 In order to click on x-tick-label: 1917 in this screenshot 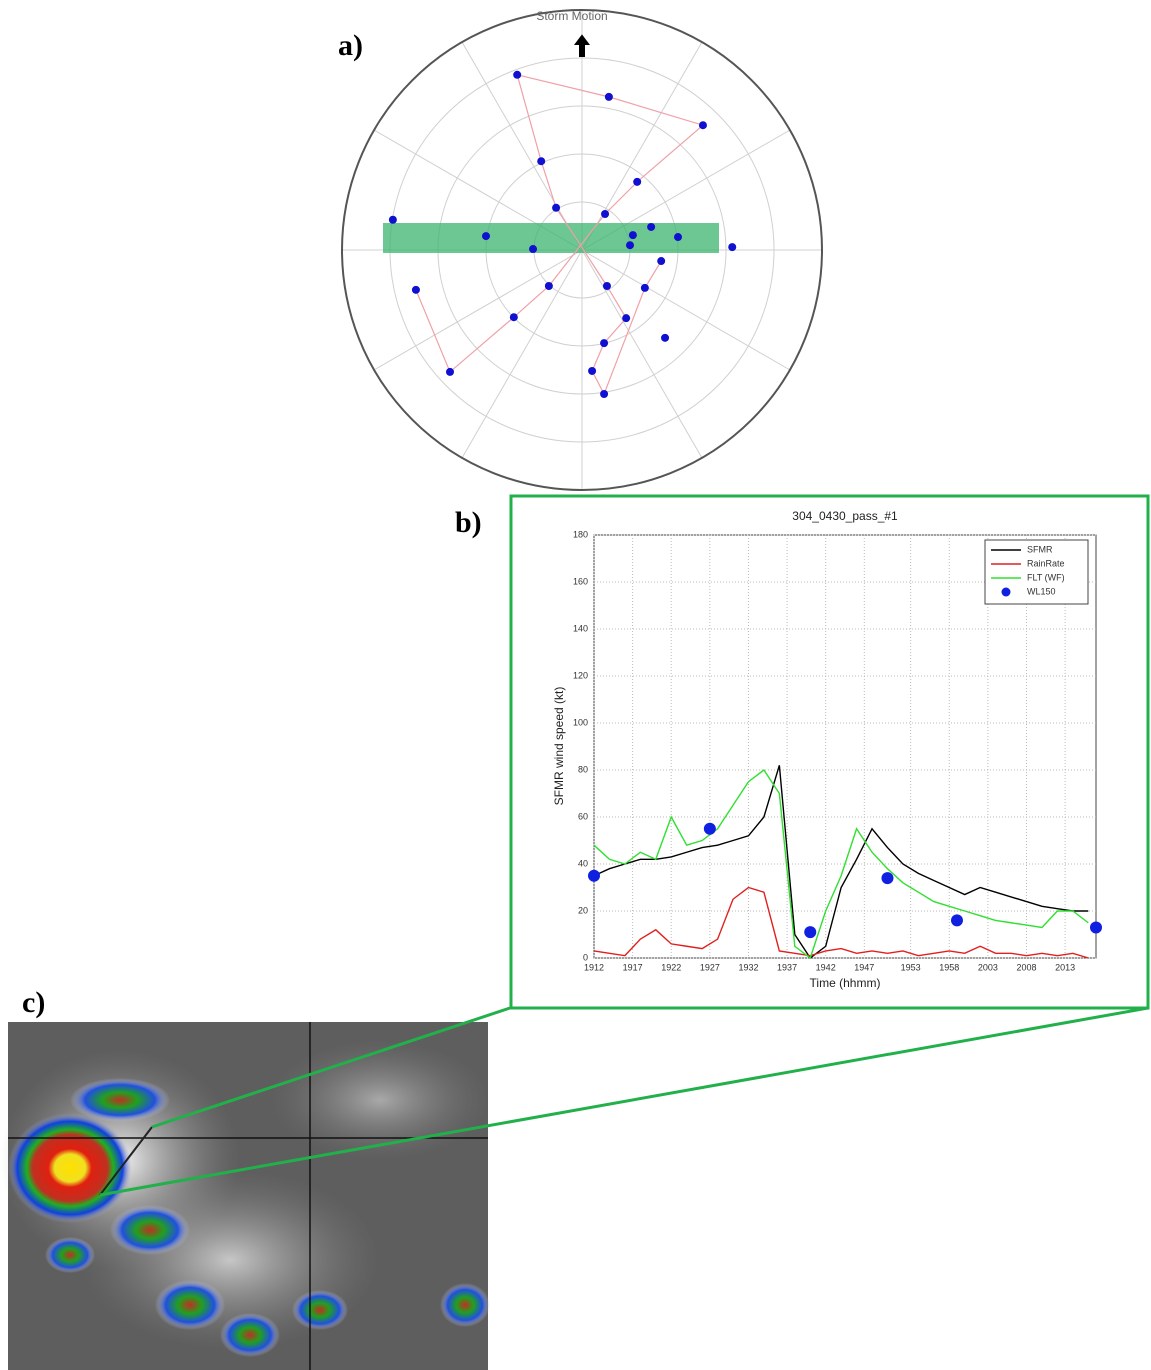, I will do `click(633, 967)`.